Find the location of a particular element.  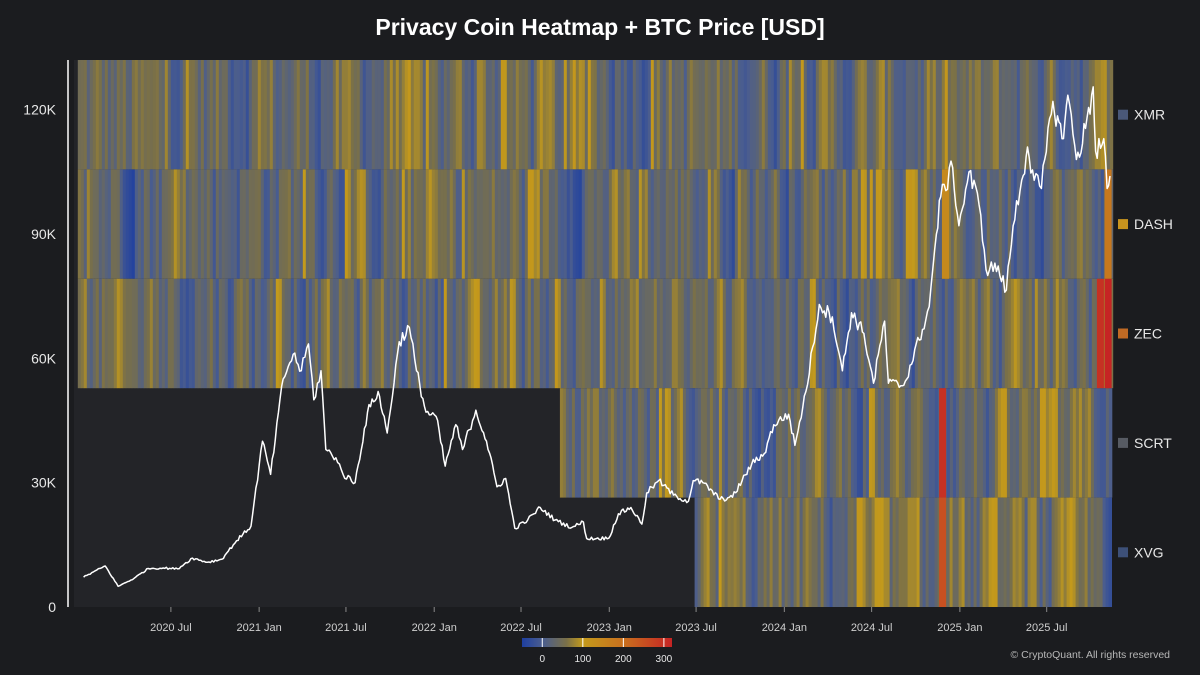

legend-swatch-xvg is located at coordinates (1123, 552).